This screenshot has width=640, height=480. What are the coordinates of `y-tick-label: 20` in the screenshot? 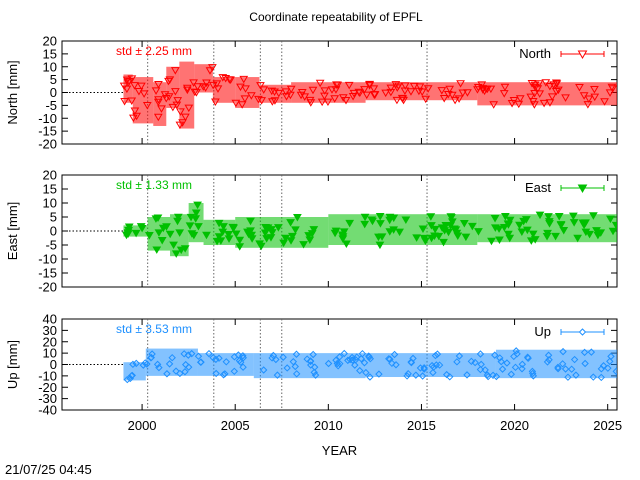 It's located at (50, 175).